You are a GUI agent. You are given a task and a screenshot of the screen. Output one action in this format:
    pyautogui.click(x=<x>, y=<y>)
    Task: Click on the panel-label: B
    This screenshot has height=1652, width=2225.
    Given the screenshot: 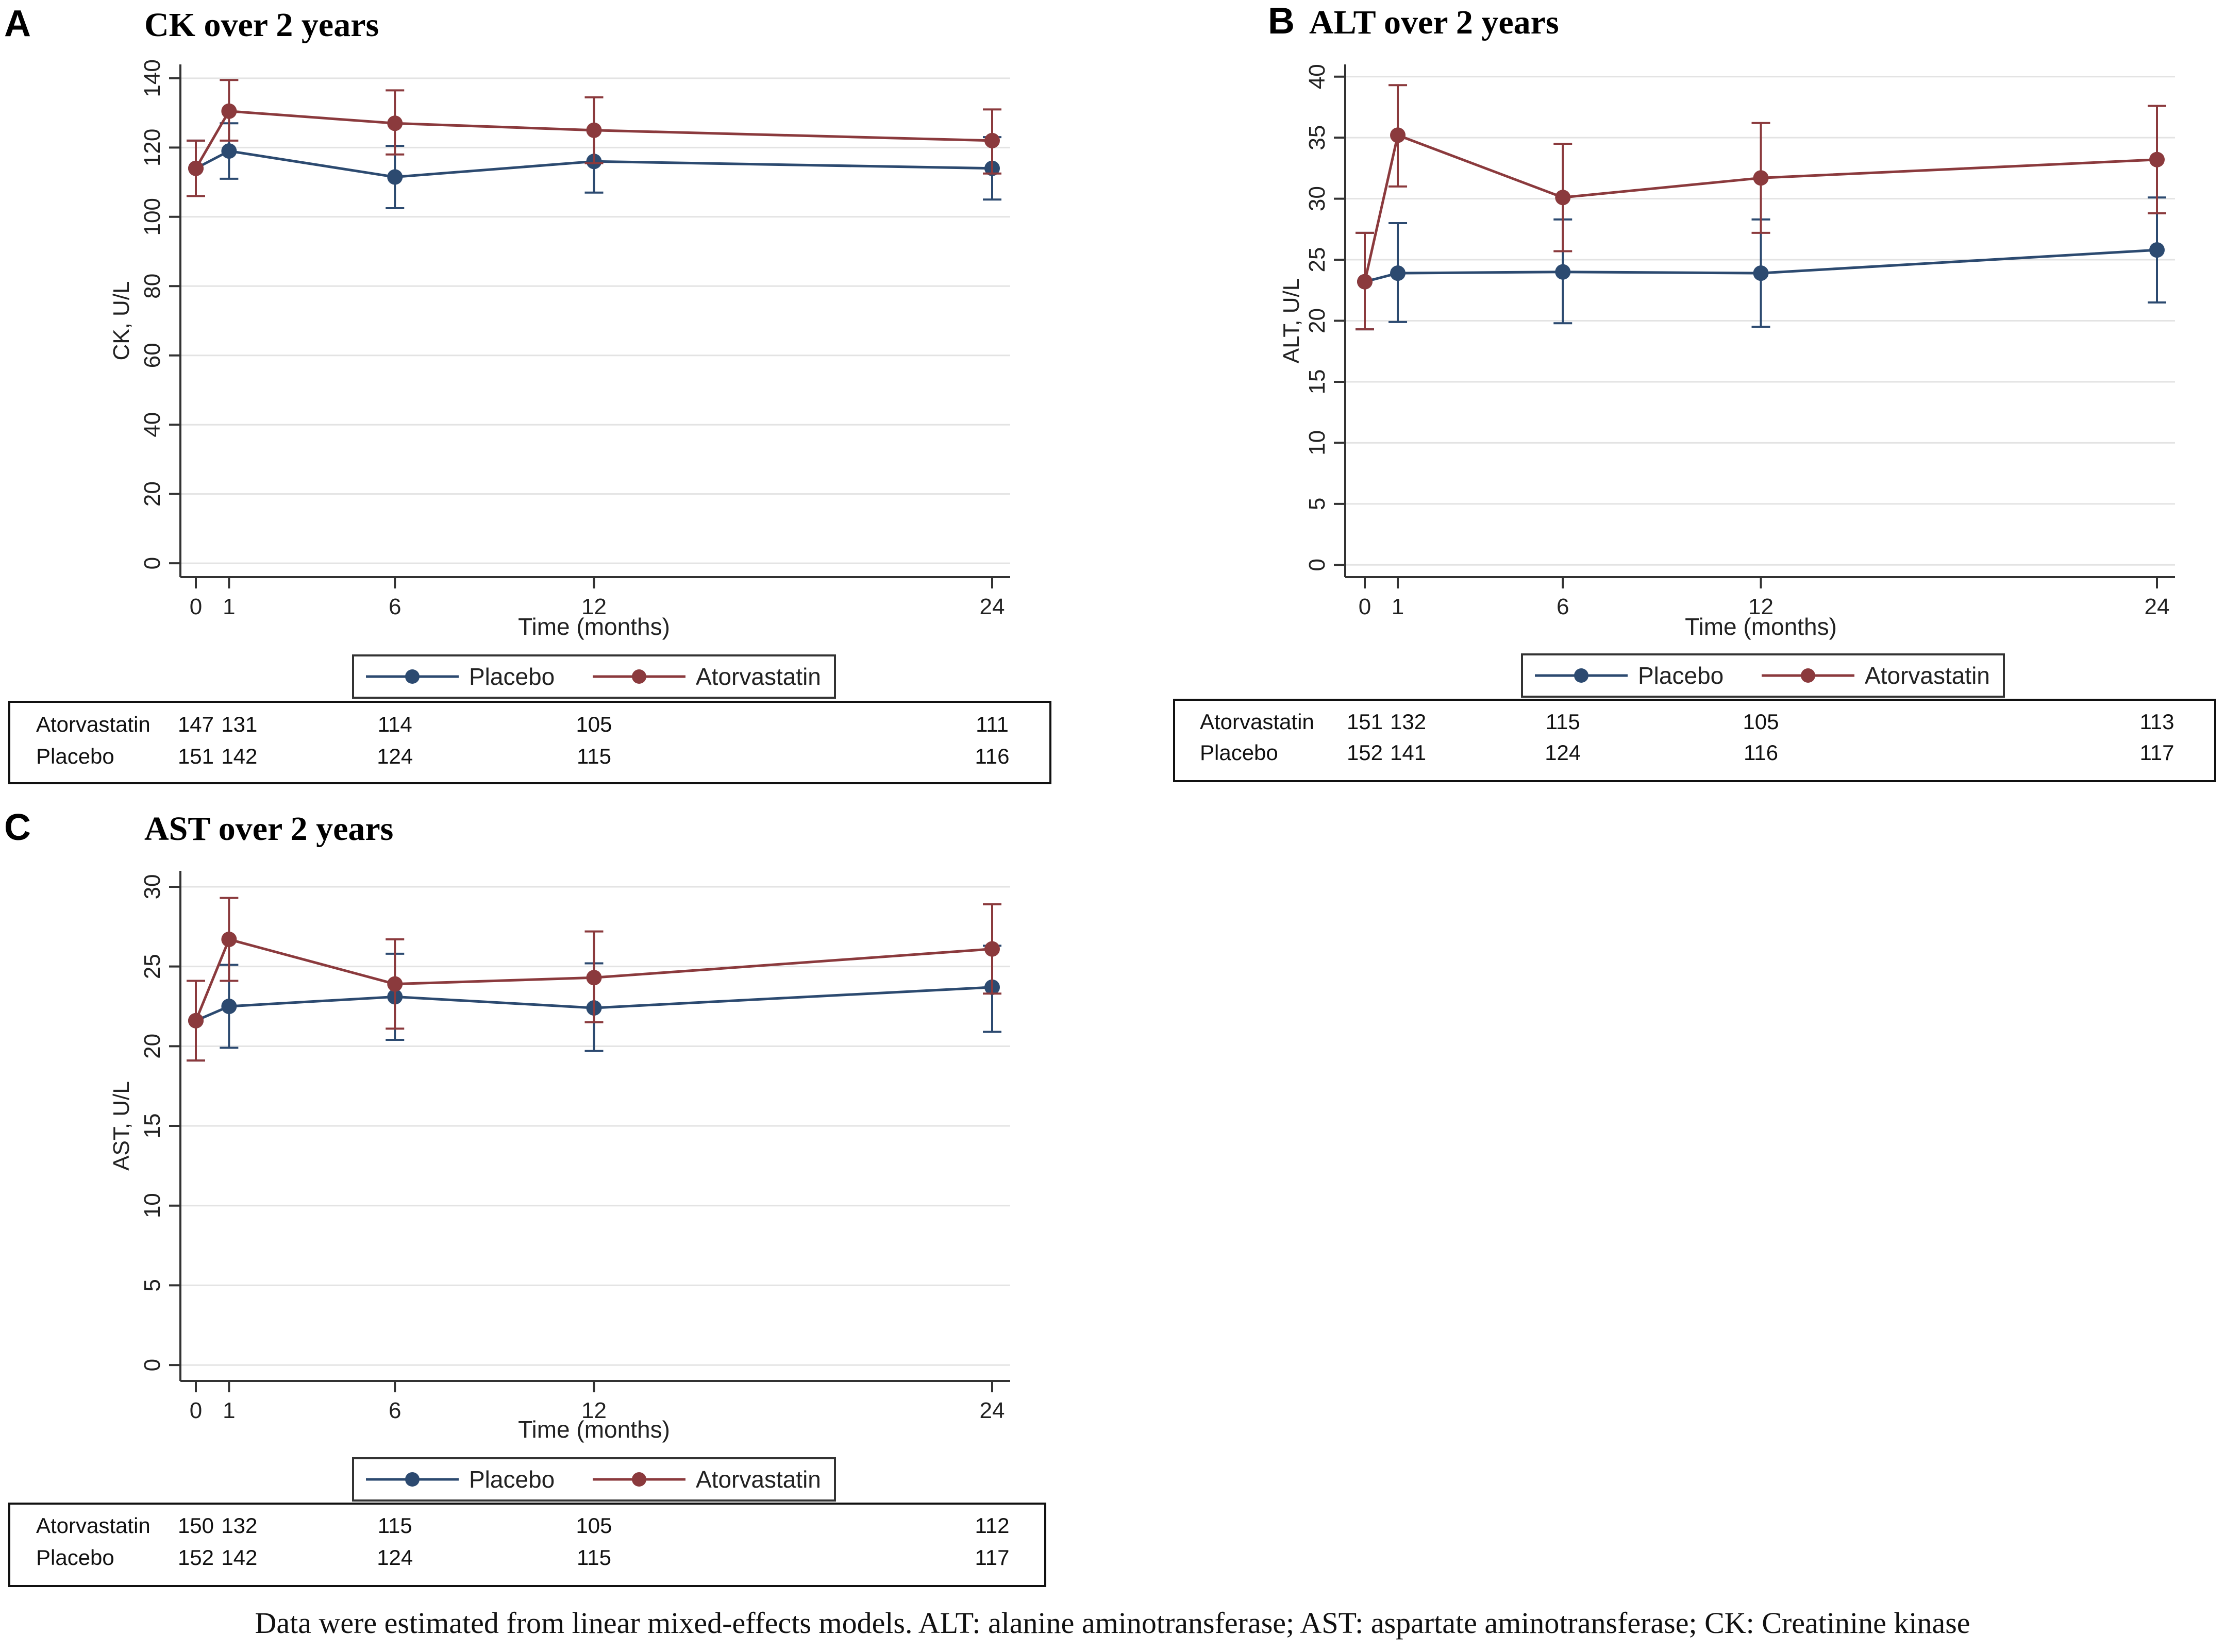 What is the action you would take?
    pyautogui.click(x=1281, y=21)
    